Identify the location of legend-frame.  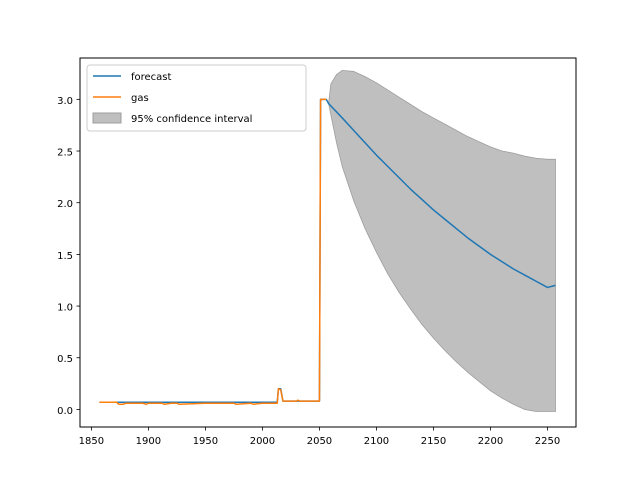
(196, 98).